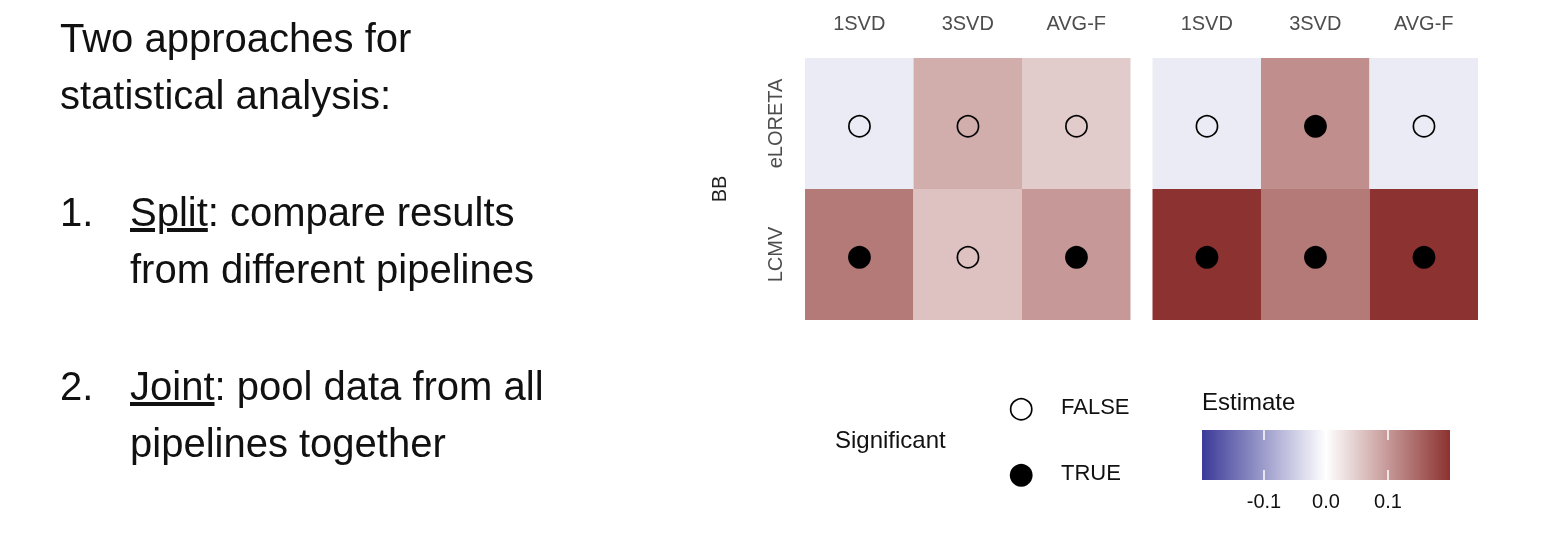 This screenshot has width=1566, height=549. What do you see at coordinates (1064, 472) in the screenshot?
I see `text: ● TRUE` at bounding box center [1064, 472].